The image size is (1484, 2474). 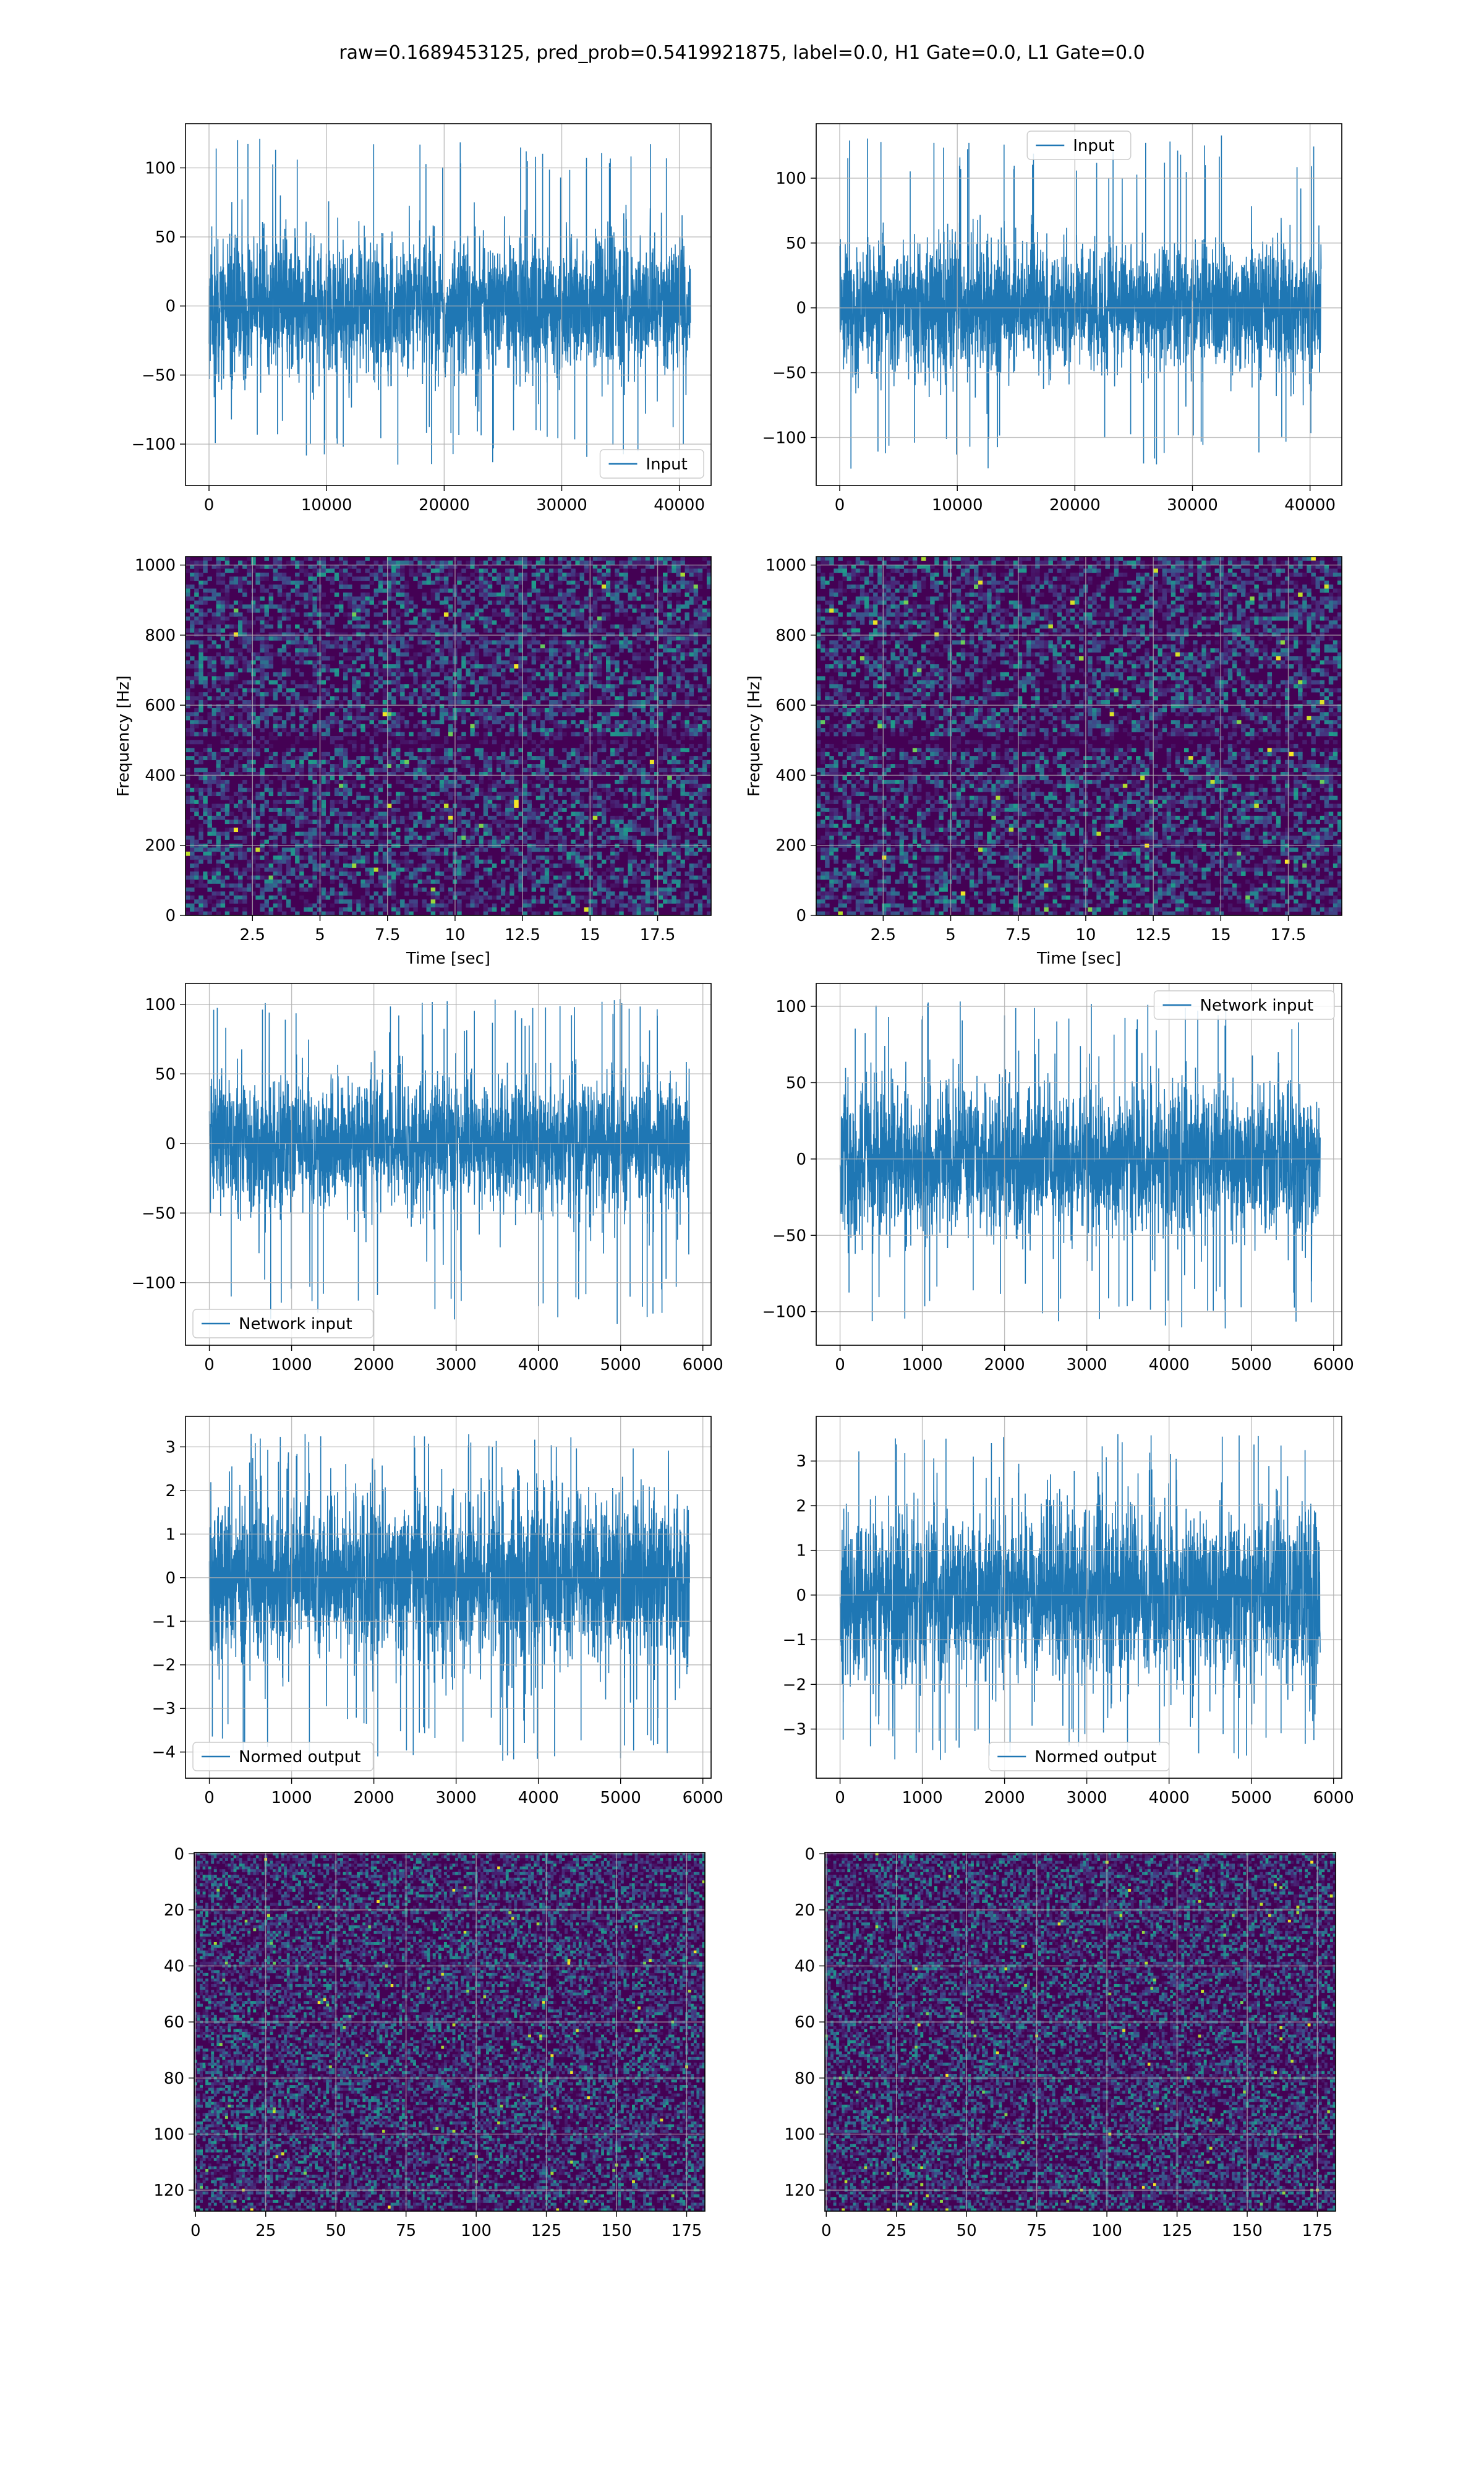 What do you see at coordinates (1078, 958) in the screenshot?
I see `x-axis-label: Time [sec]` at bounding box center [1078, 958].